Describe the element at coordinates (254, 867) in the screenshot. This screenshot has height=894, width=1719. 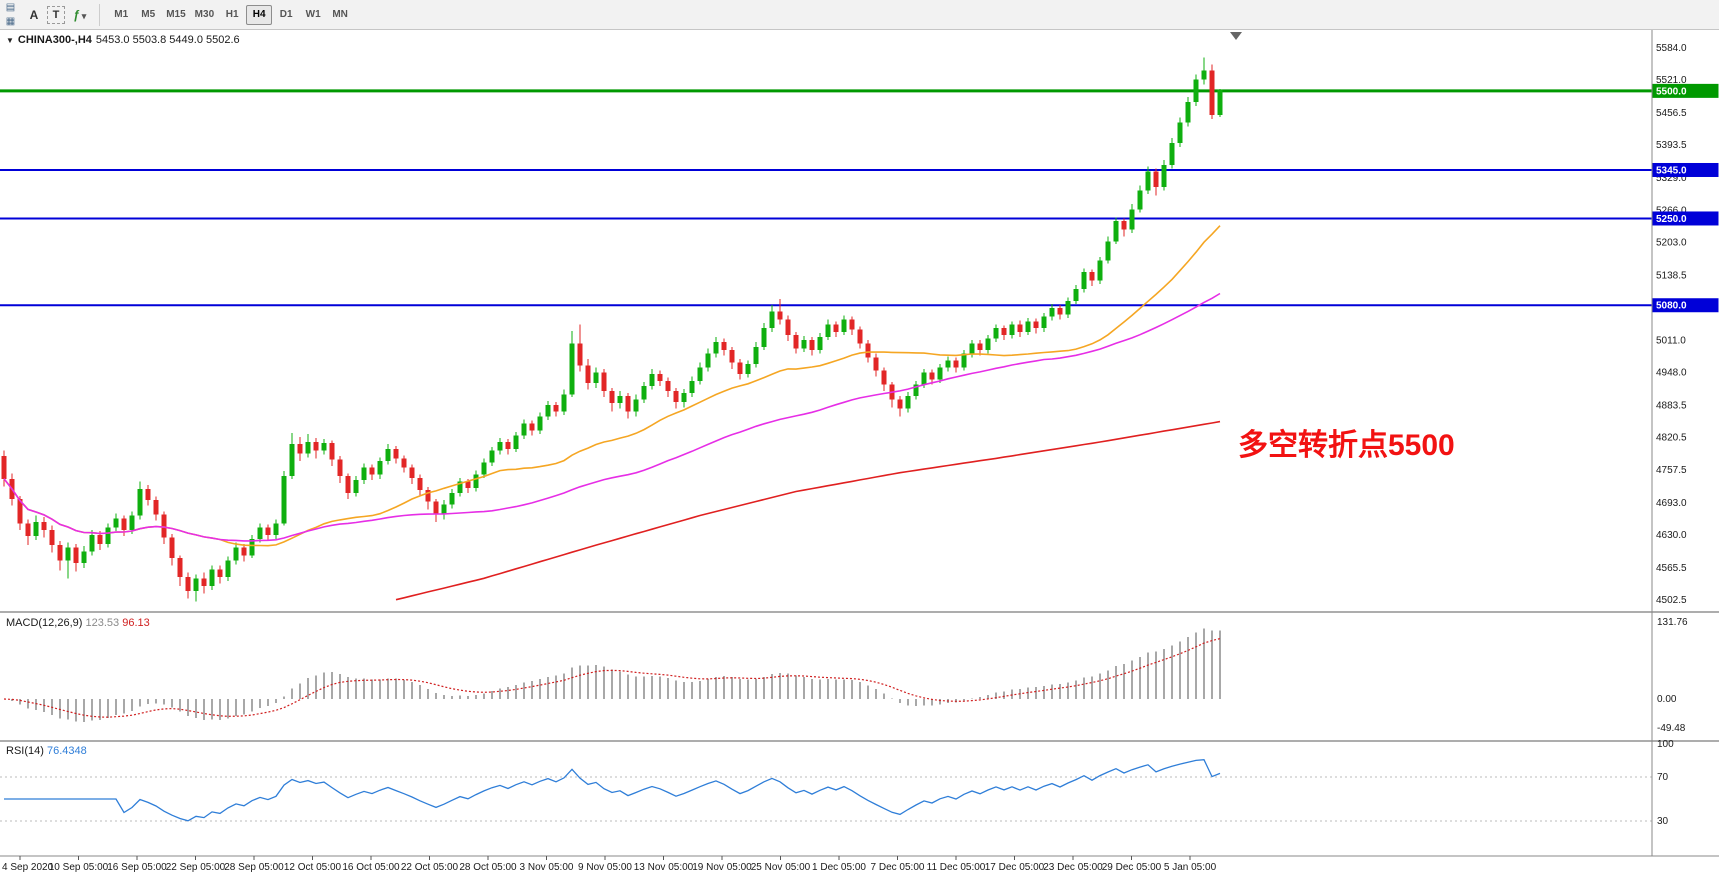
I see `svg-text: 28 Sep 05:00` at that location.